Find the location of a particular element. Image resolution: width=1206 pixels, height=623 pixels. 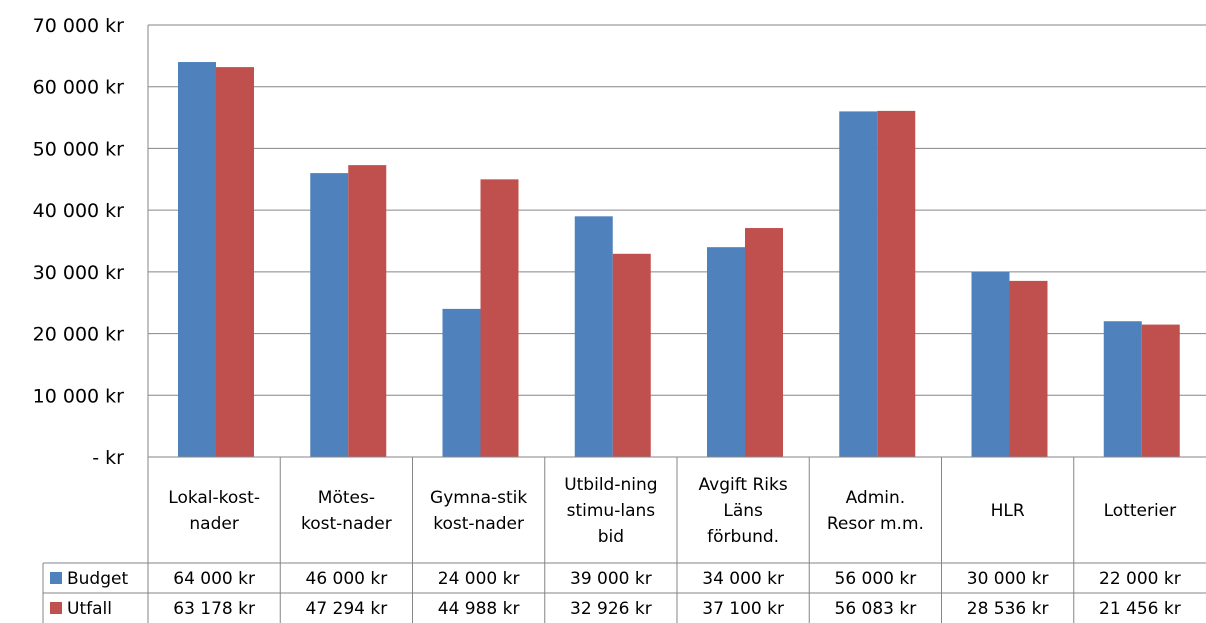

category-label: Lokal-kost- is located at coordinates (214, 498).